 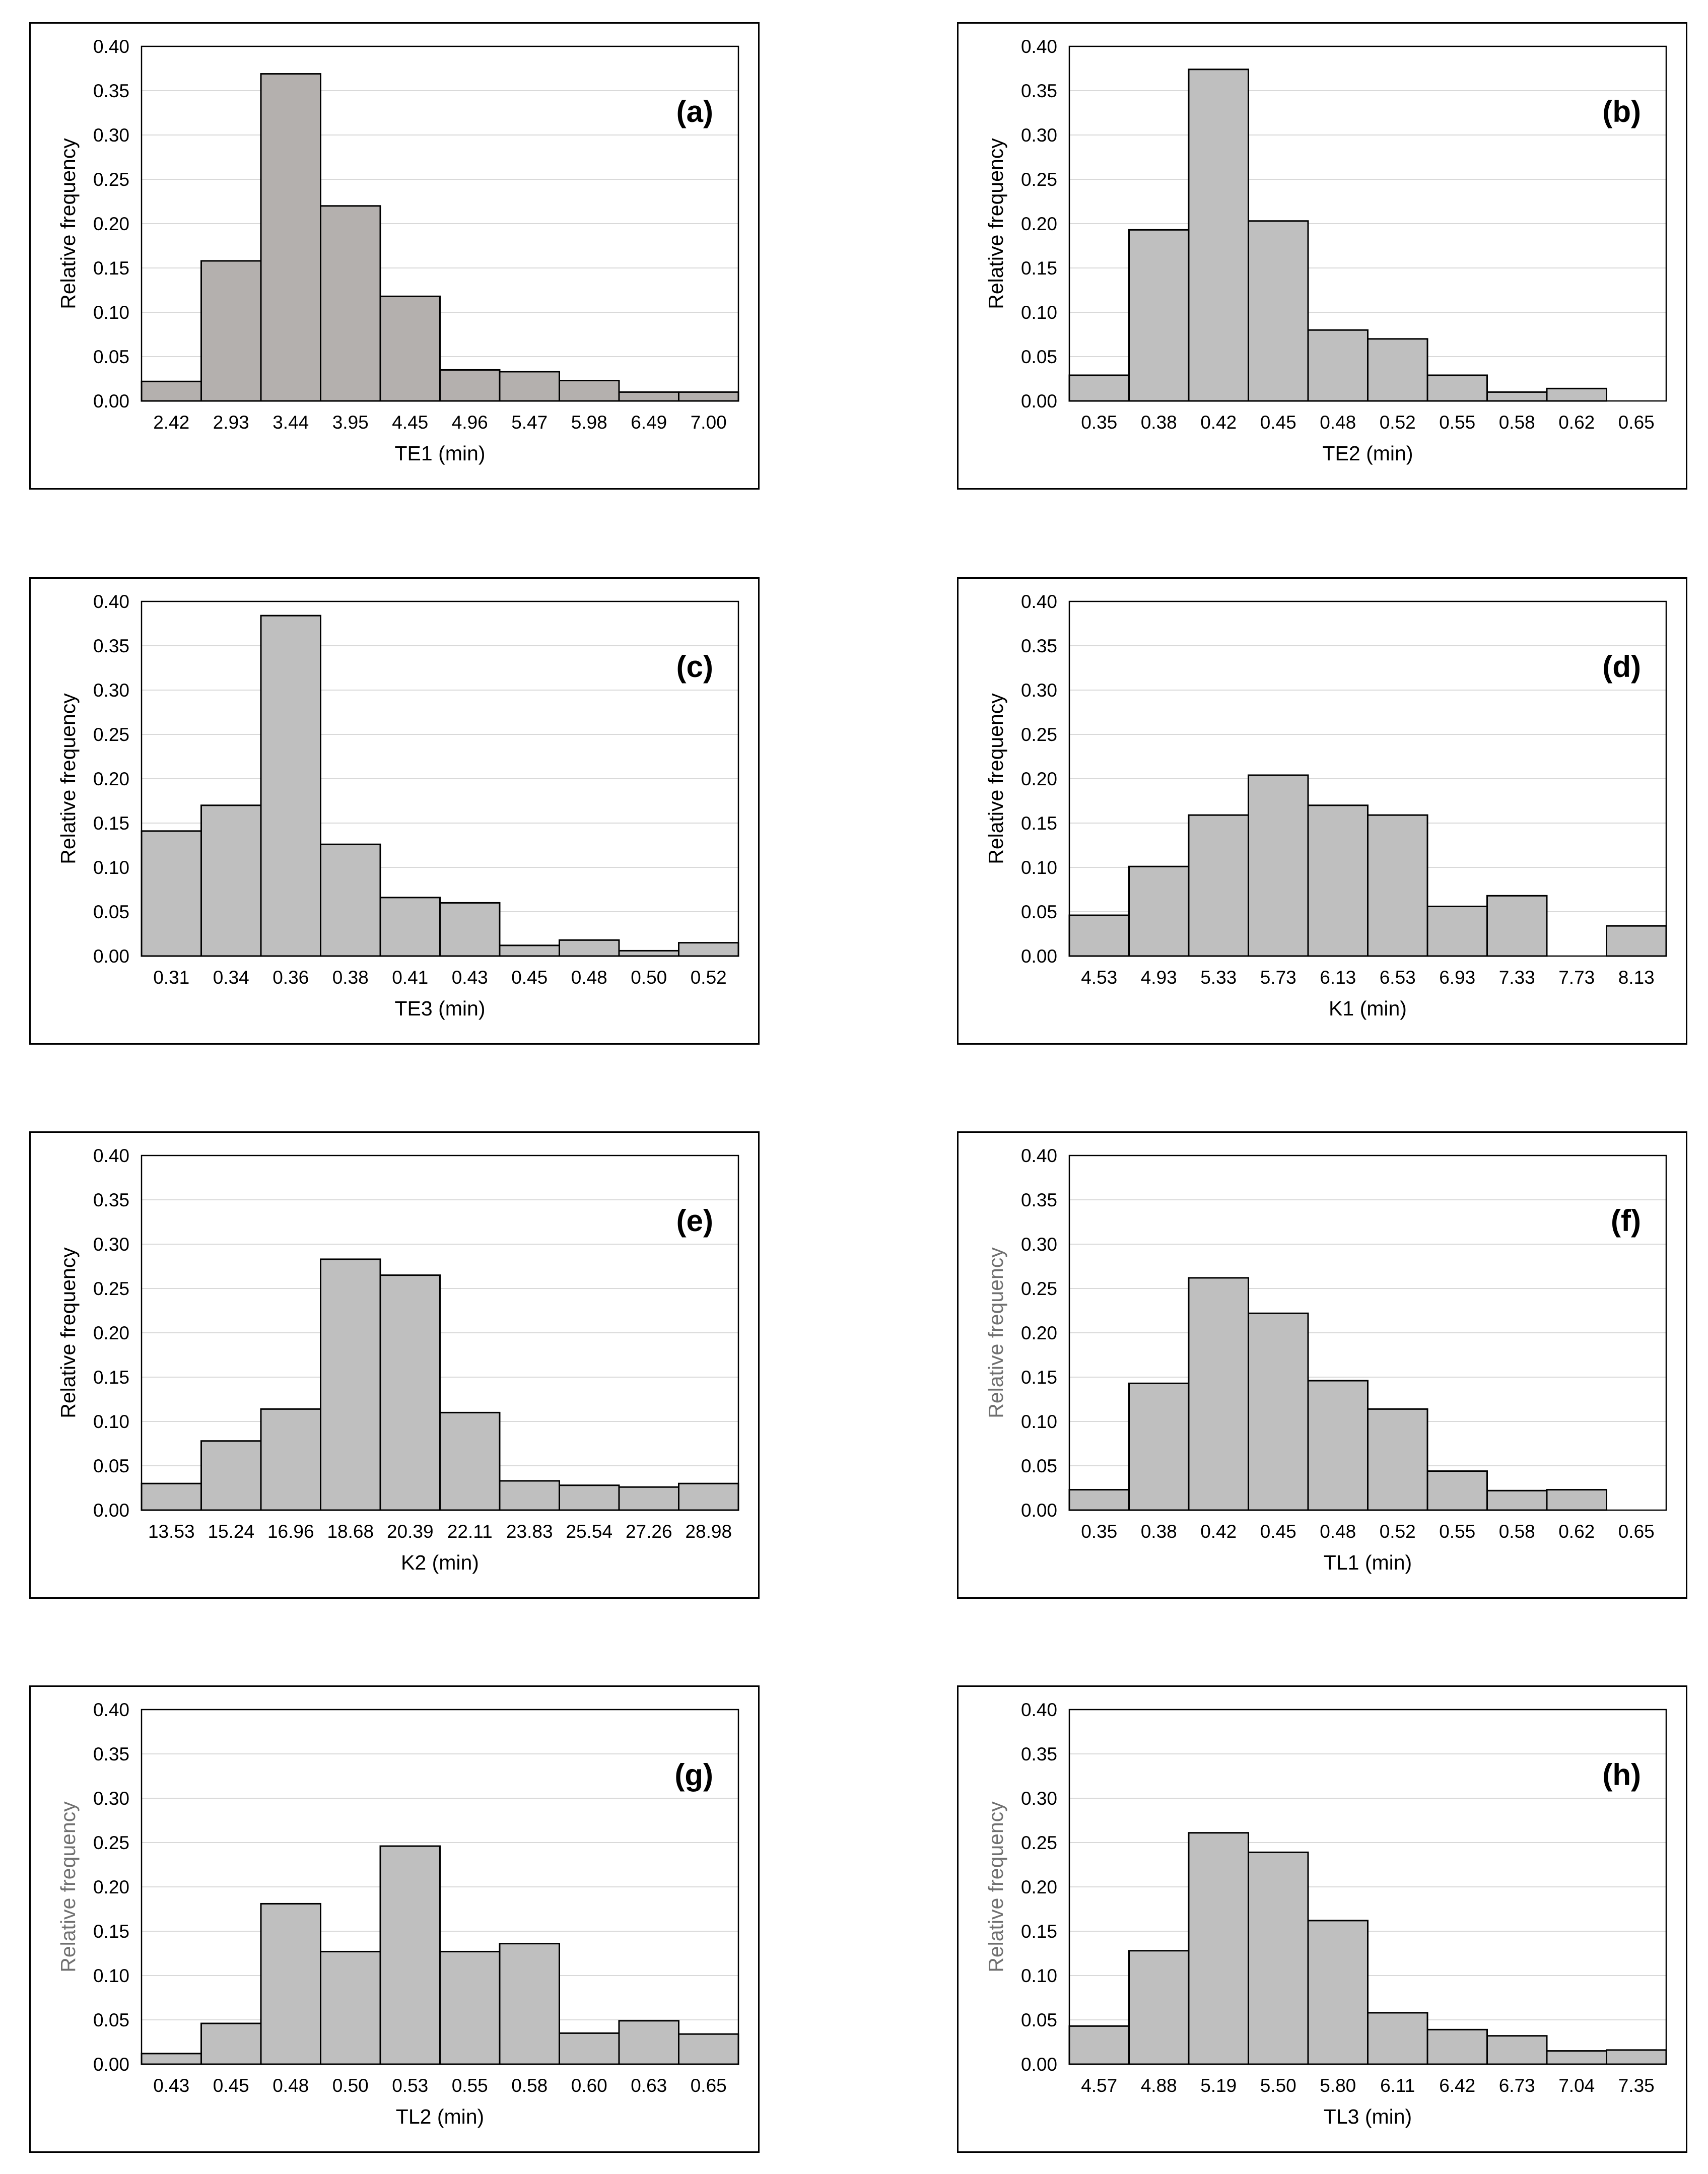 What do you see at coordinates (1338, 2085) in the screenshot?
I see `x-tick-label: 5.80` at bounding box center [1338, 2085].